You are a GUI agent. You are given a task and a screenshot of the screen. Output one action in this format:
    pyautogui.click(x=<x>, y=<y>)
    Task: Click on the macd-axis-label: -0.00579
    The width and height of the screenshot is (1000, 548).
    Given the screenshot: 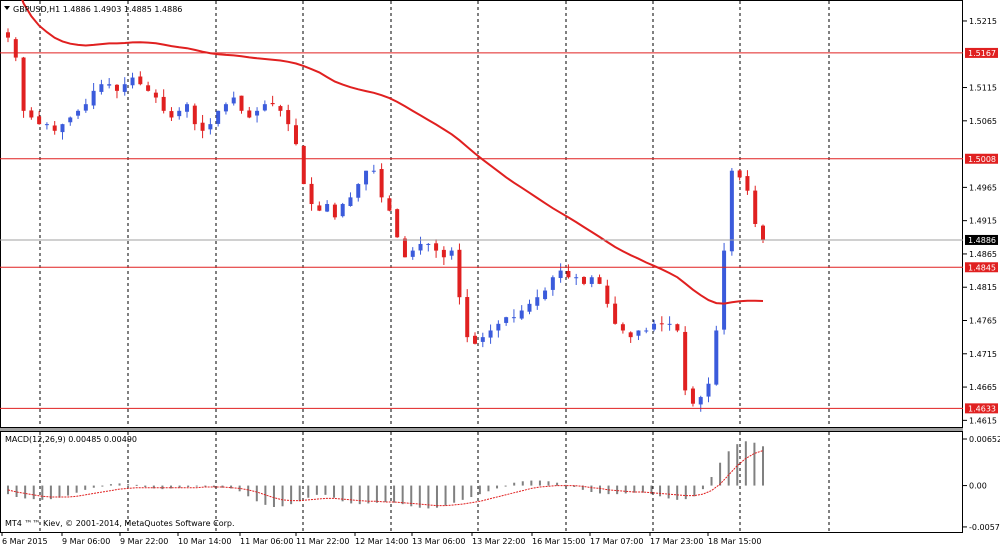 What is the action you would take?
    pyautogui.click(x=984, y=527)
    